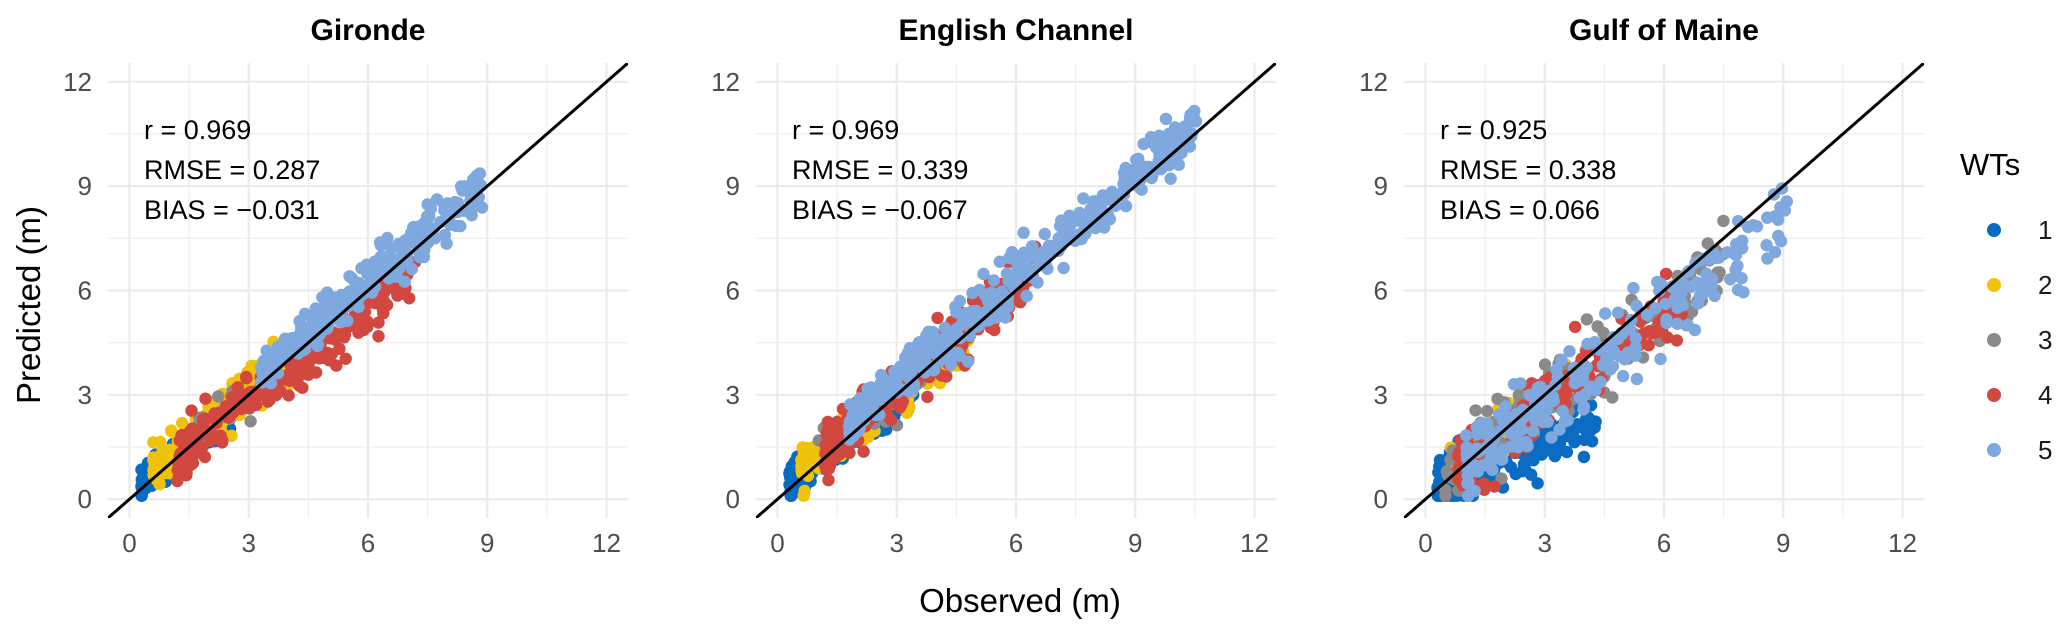 This screenshot has height=636, width=2067. Describe the element at coordinates (2045, 340) in the screenshot. I see `legend-label: 3` at that location.